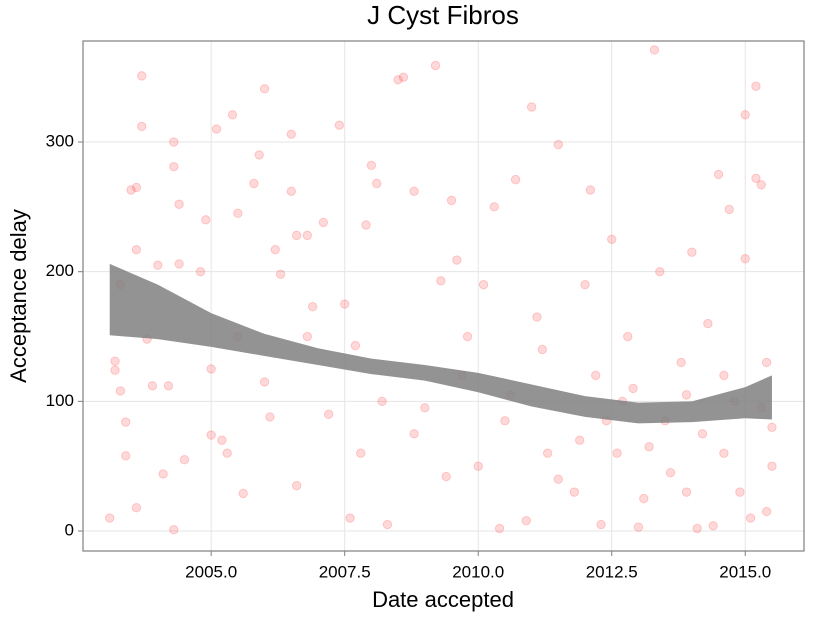 This screenshot has height=623, width=825. I want to click on x-tick-label: 2015.0, so click(745, 571).